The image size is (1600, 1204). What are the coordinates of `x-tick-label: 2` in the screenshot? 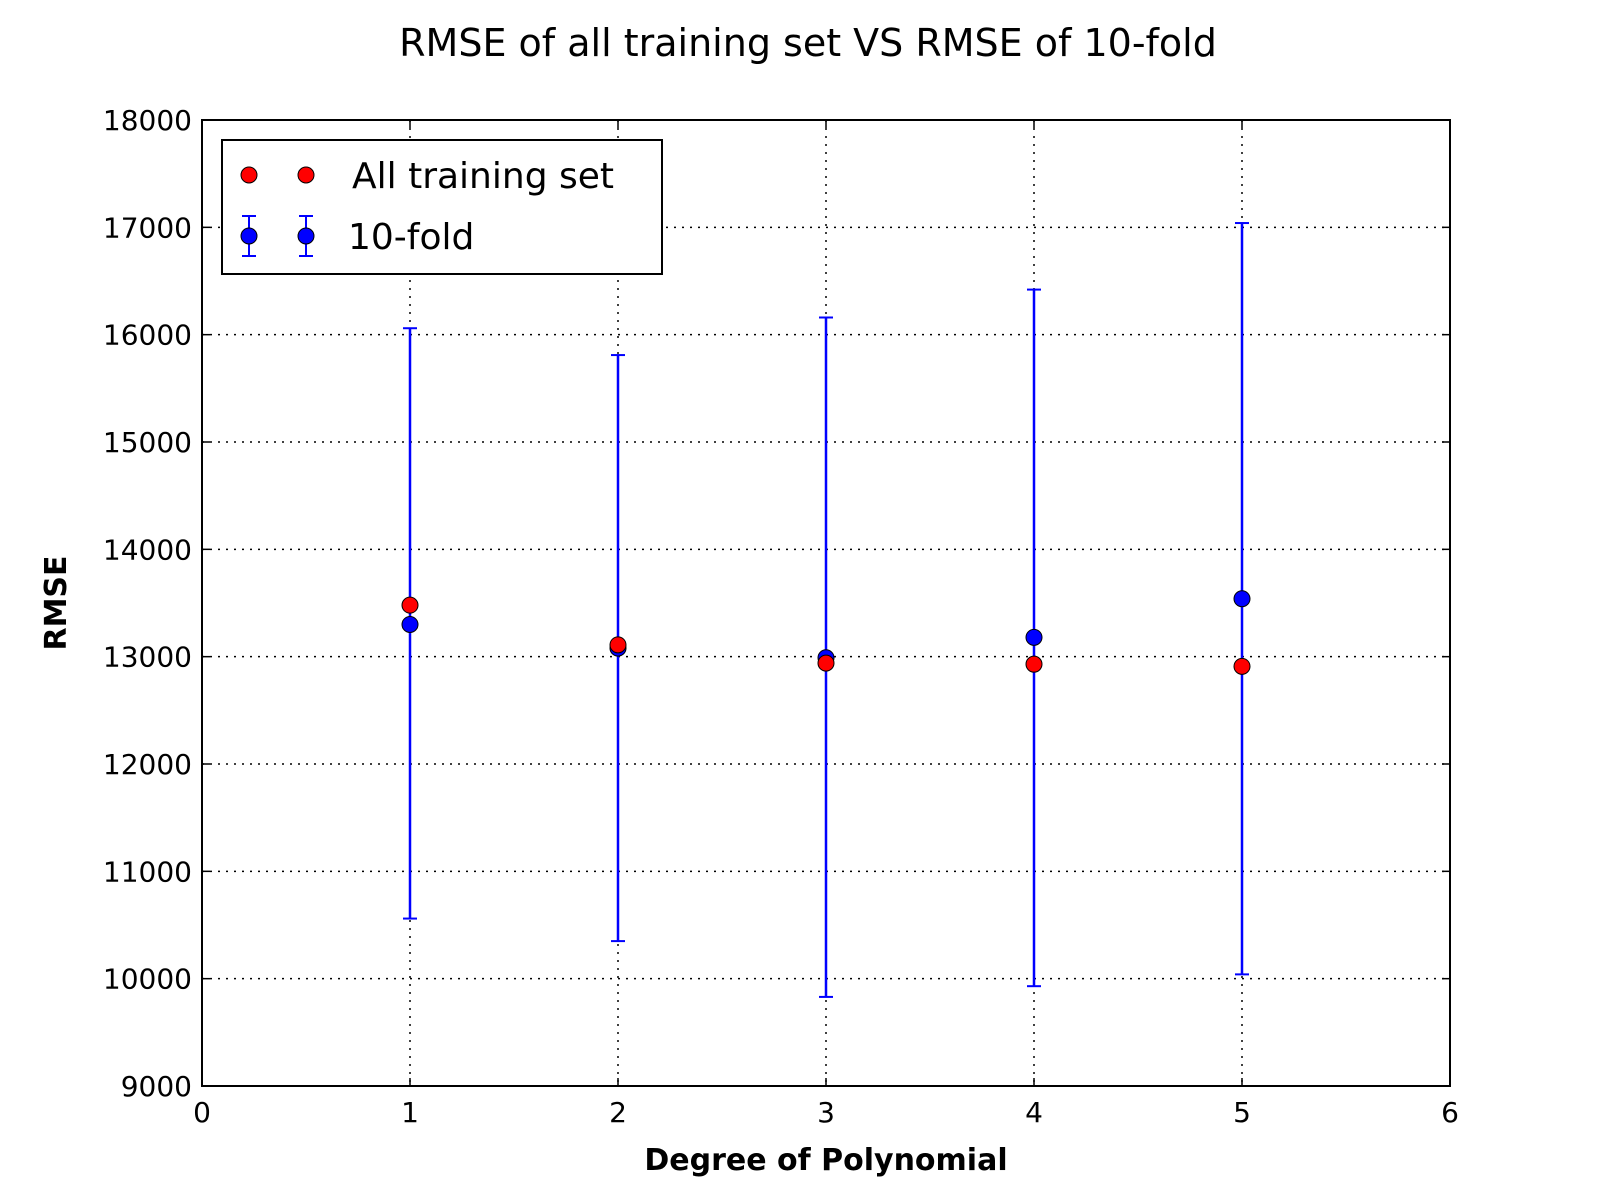 It's located at (618, 1112).